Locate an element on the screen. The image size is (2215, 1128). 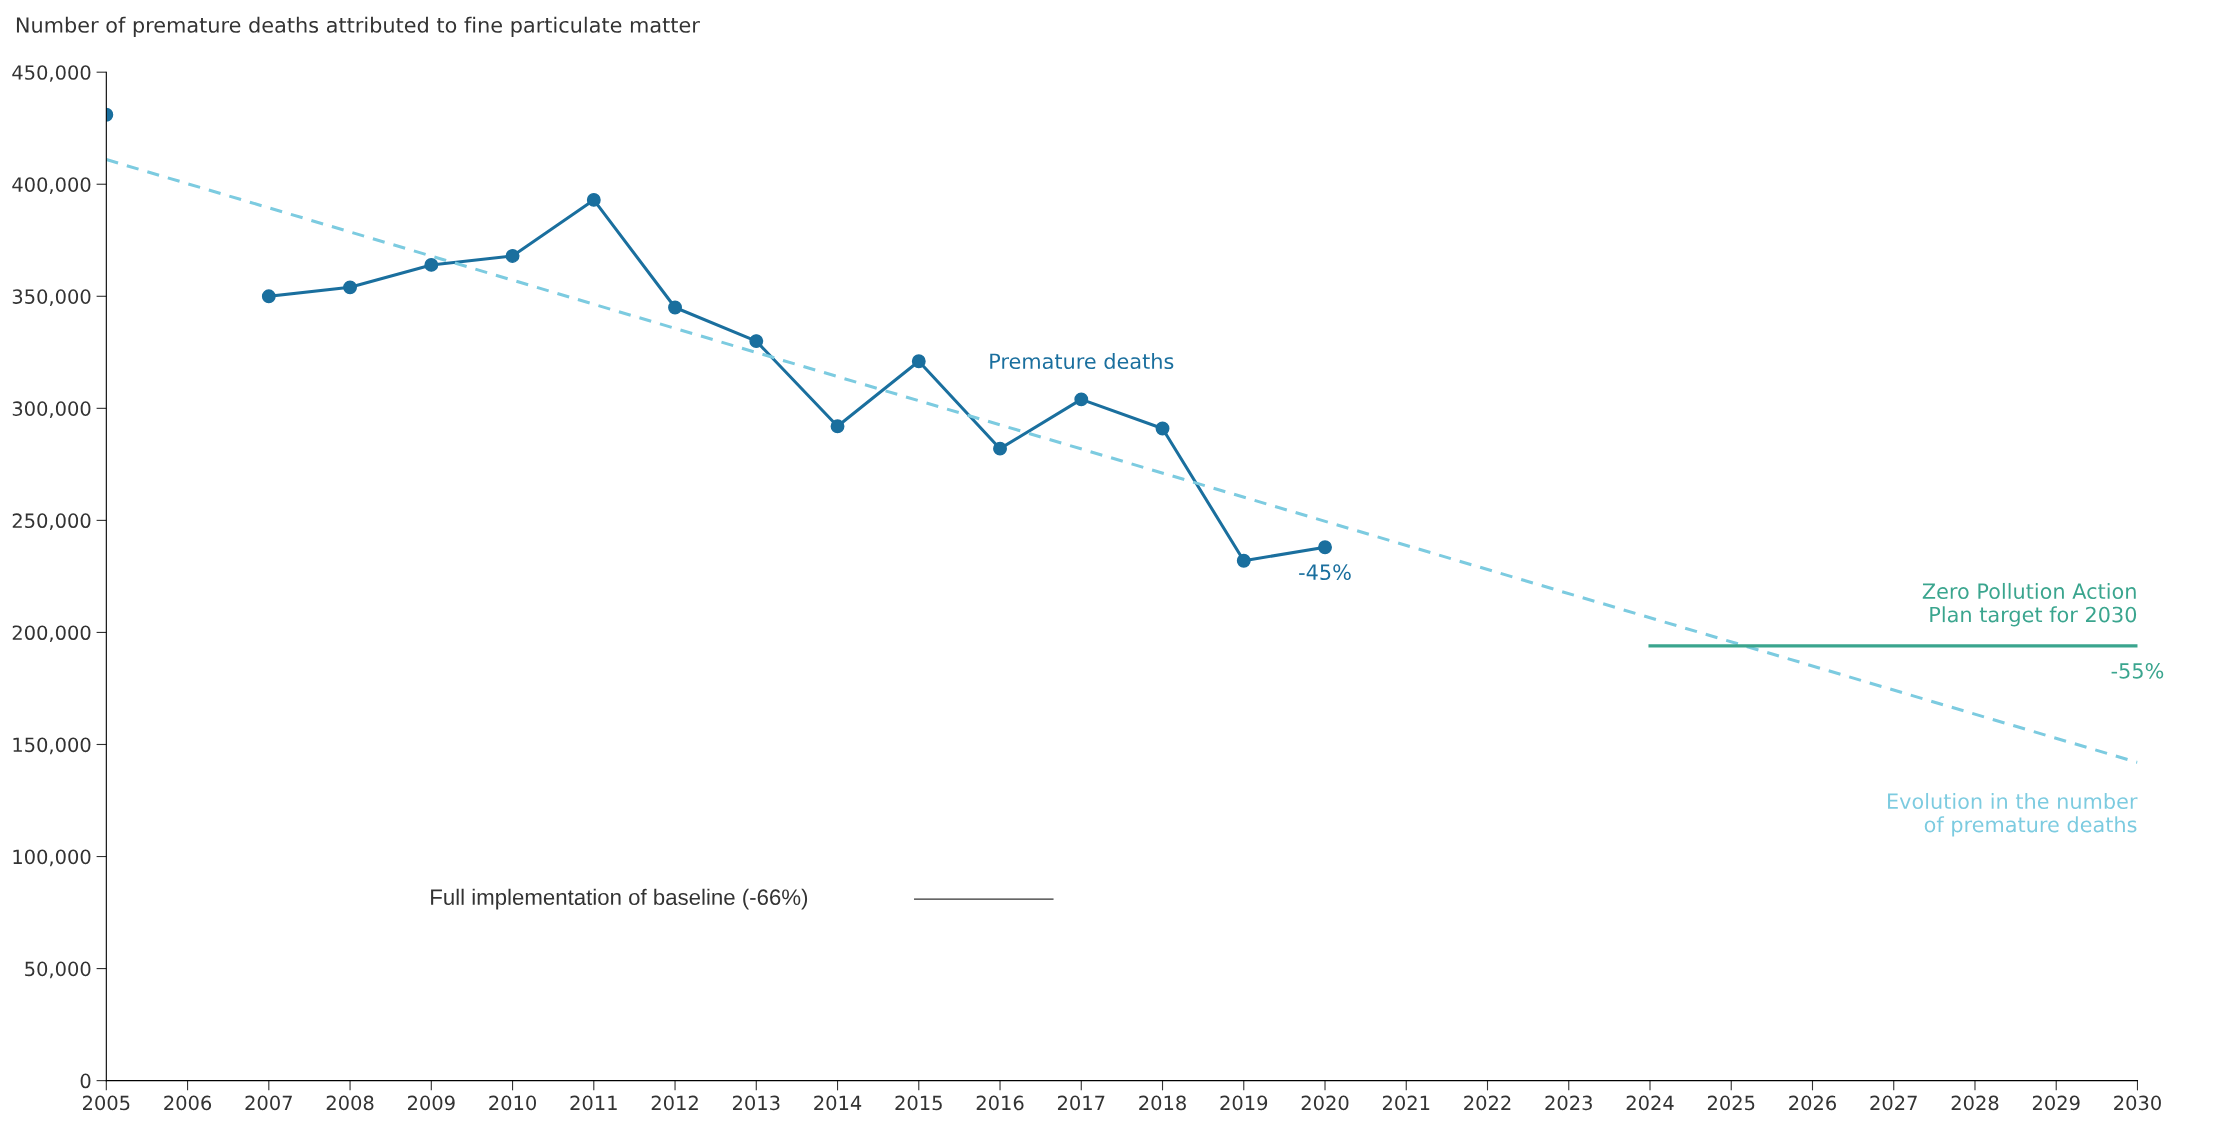
x-tick-label: 2019 is located at coordinates (1244, 1103).